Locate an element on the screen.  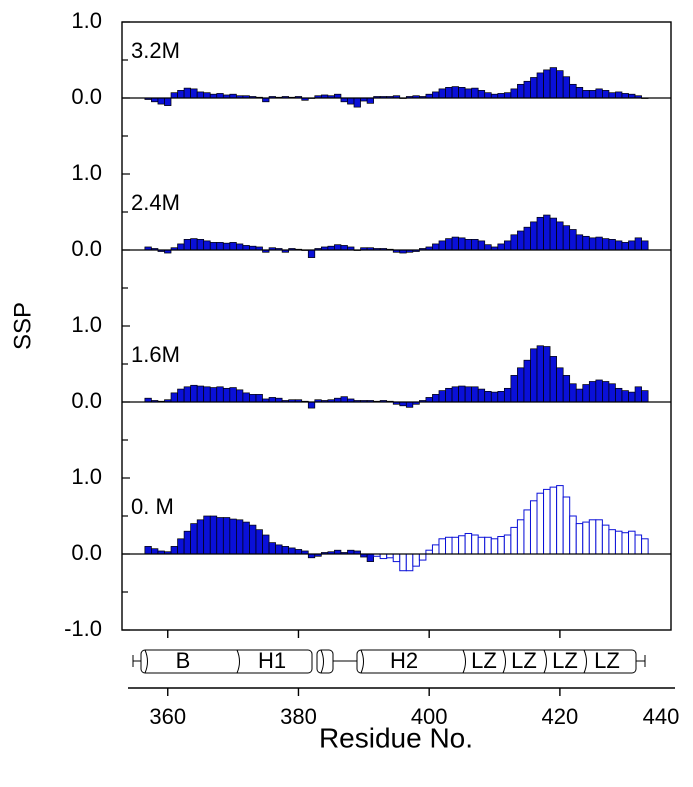
helix-cylinder is located at coordinates (226, 661).